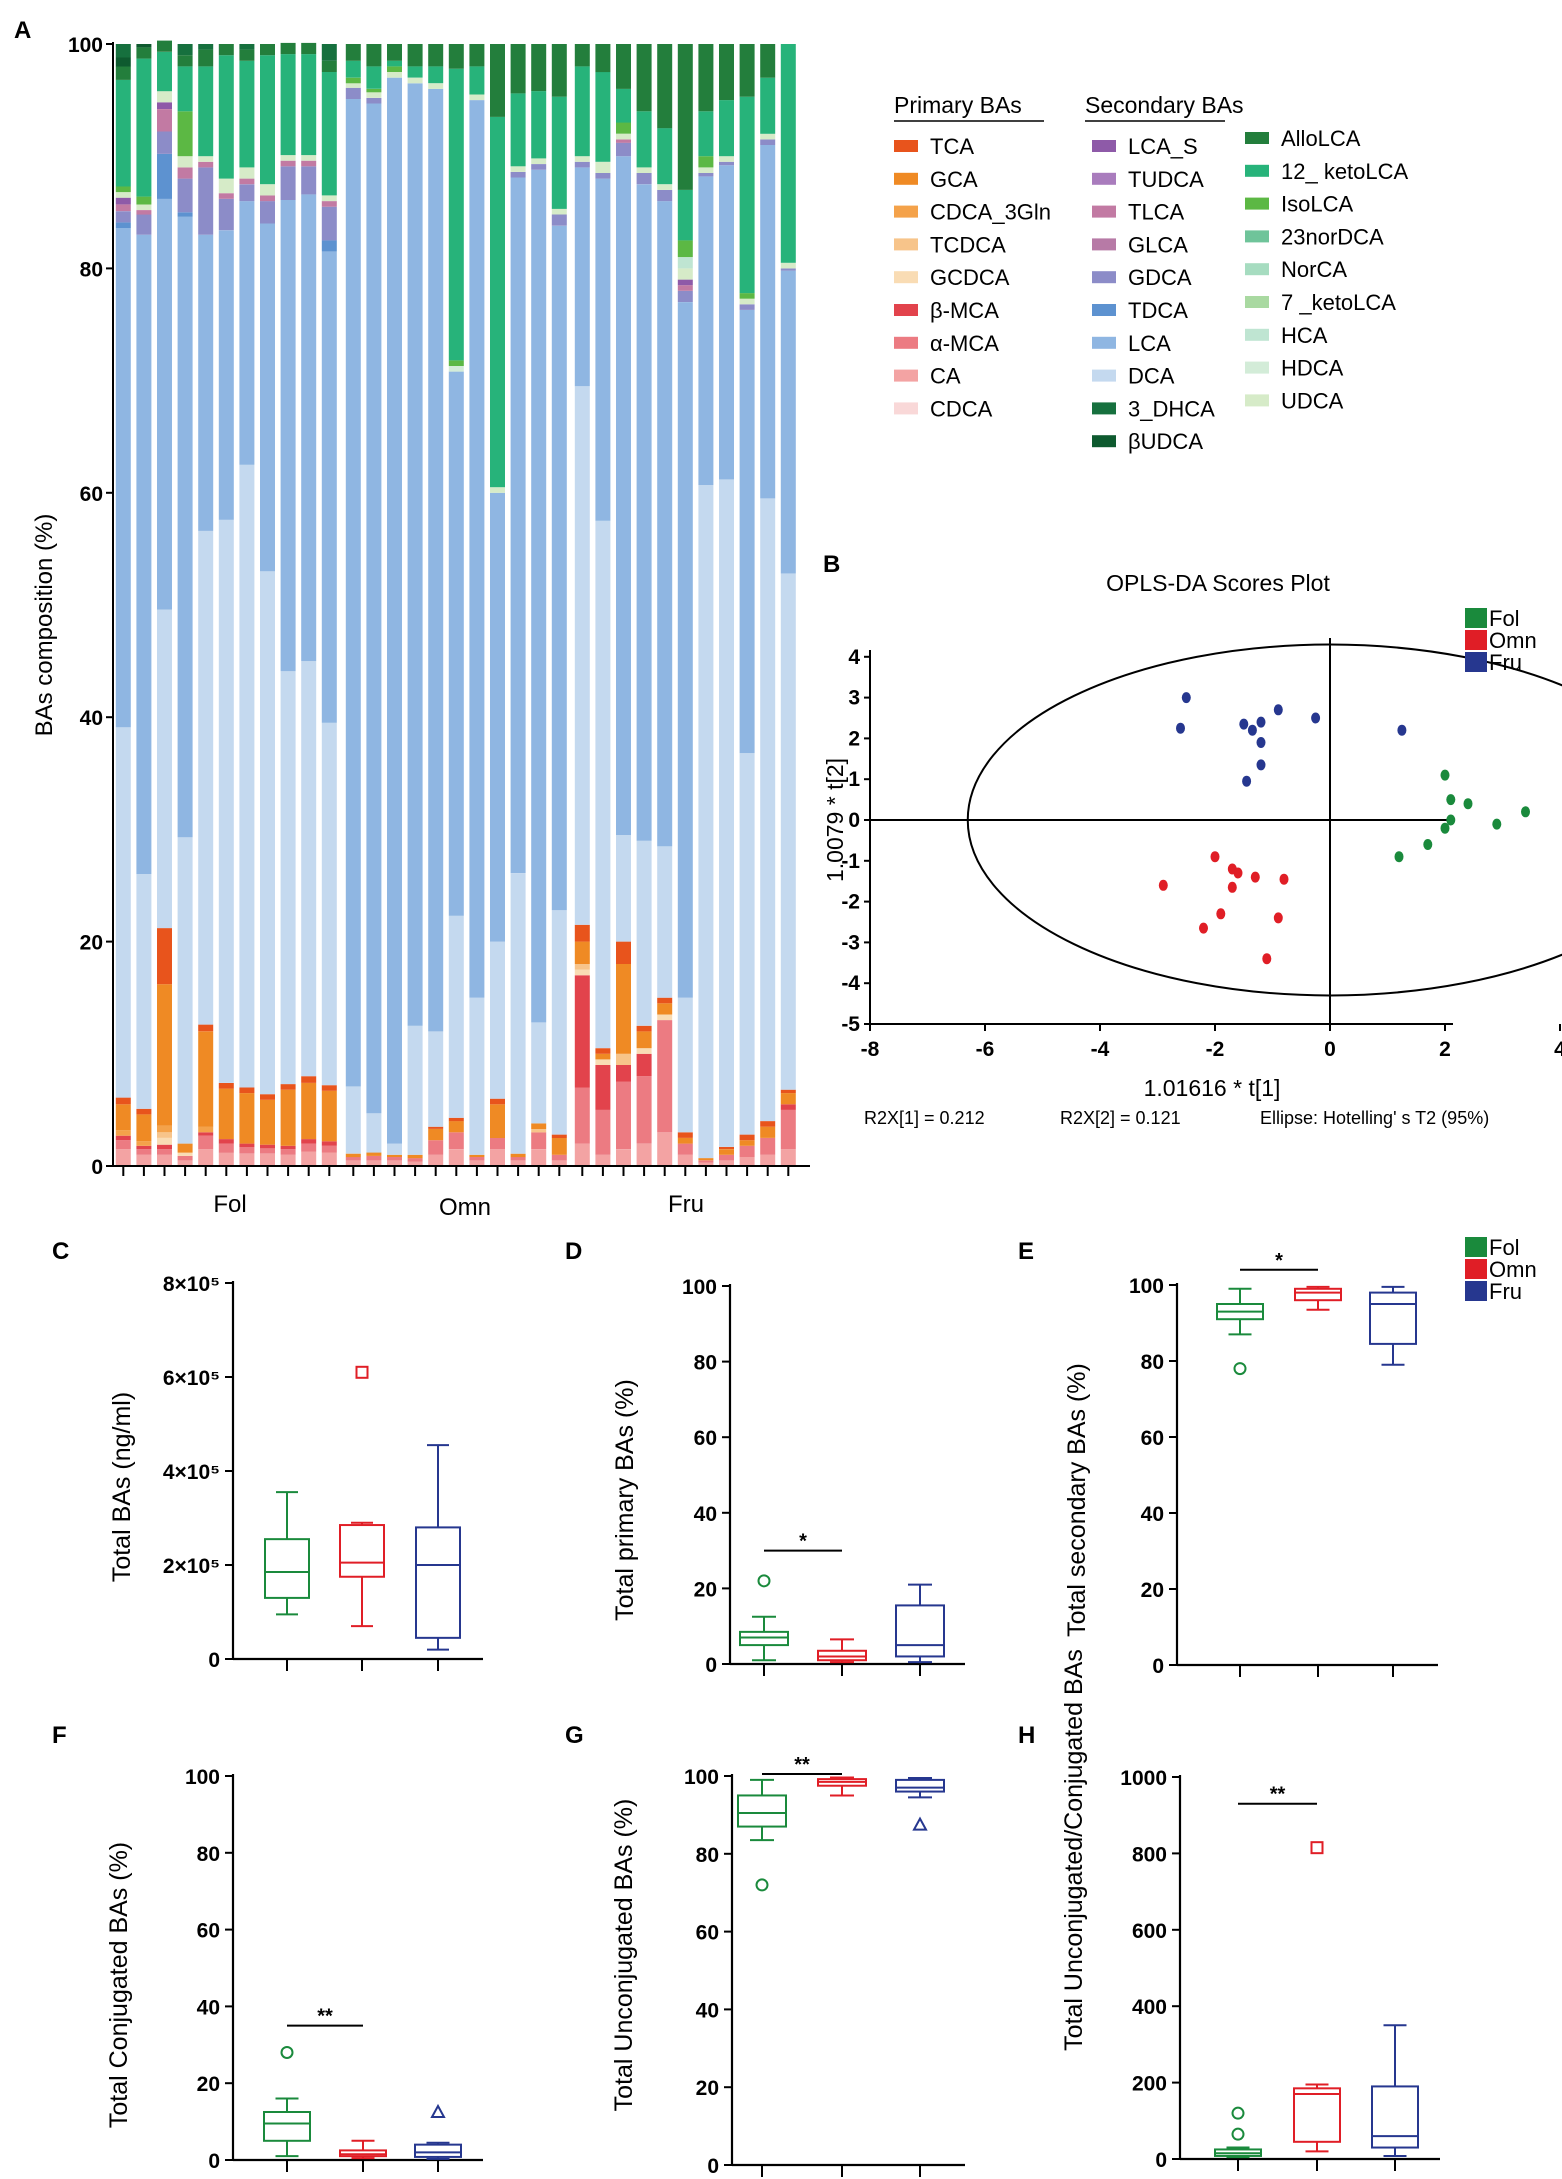 The image size is (1562, 2179). I want to click on bar-segment-fol-8-tca, so click(267, 1097).